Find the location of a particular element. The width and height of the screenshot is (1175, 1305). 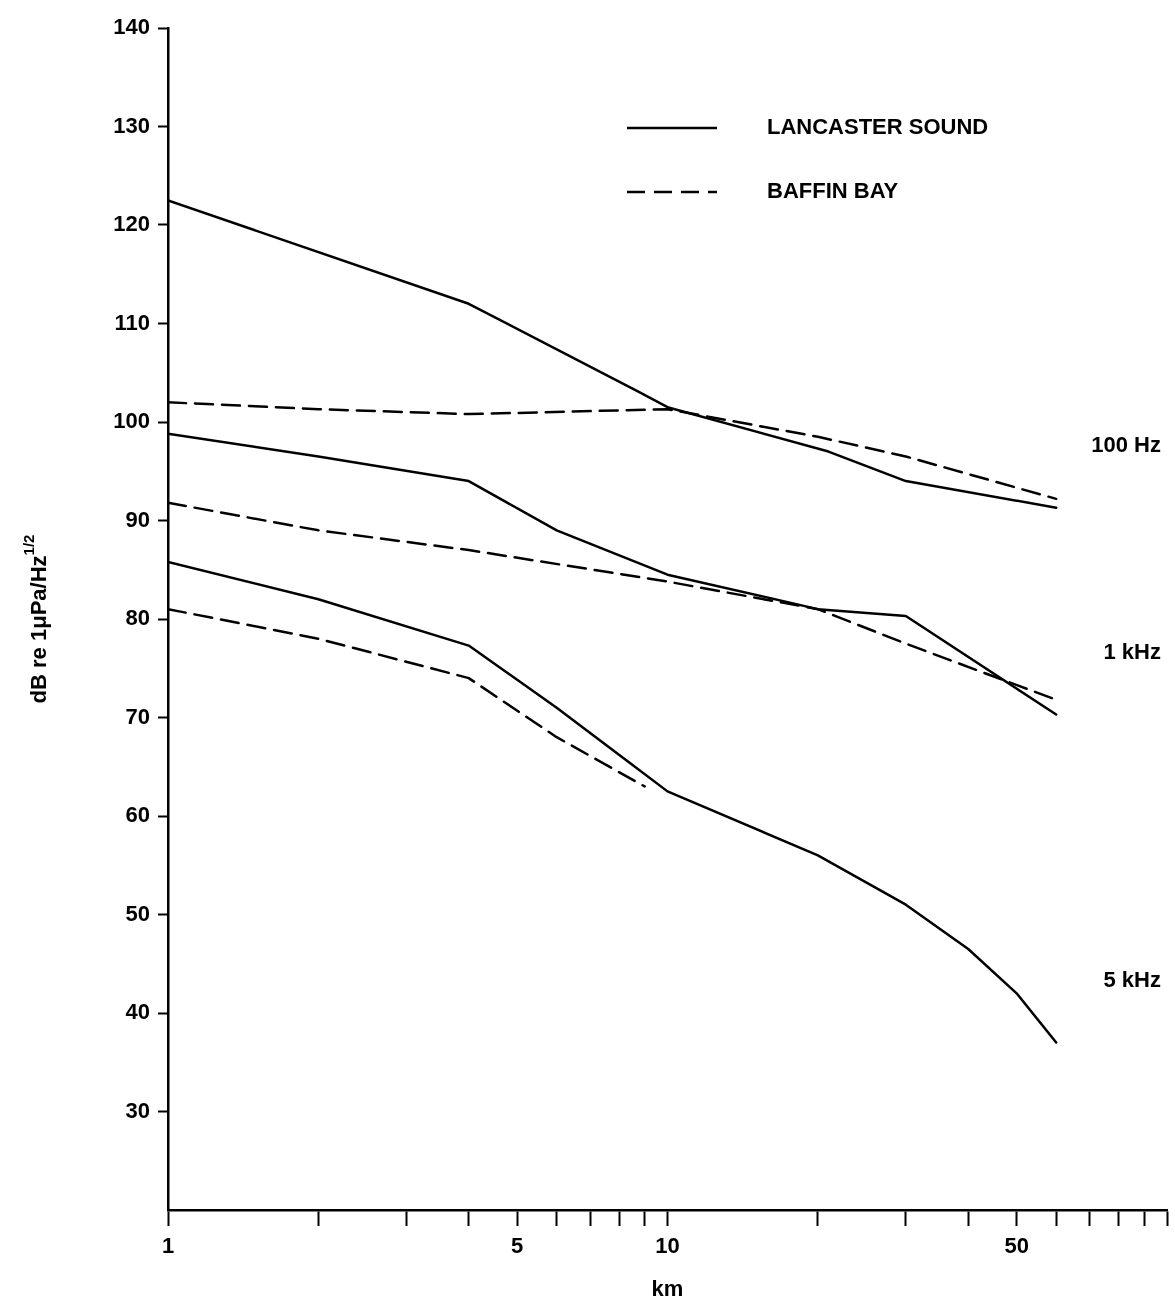

x-tick-label: 5 is located at coordinates (517, 1246).